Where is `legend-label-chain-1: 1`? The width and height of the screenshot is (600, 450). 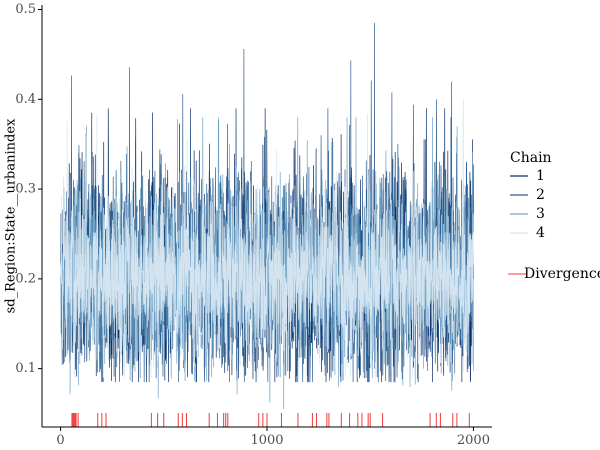 legend-label-chain-1: 1 is located at coordinates (540, 176).